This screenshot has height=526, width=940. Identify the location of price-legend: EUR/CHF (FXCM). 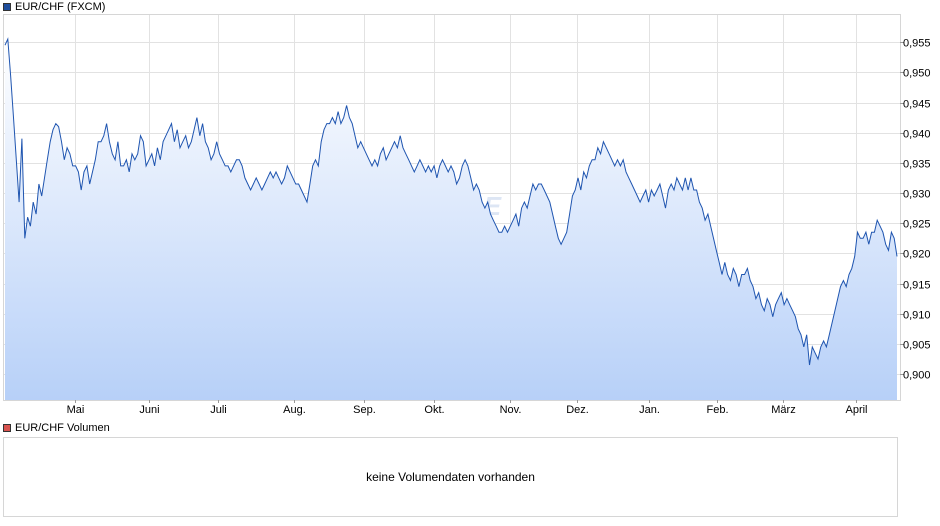
(54, 7).